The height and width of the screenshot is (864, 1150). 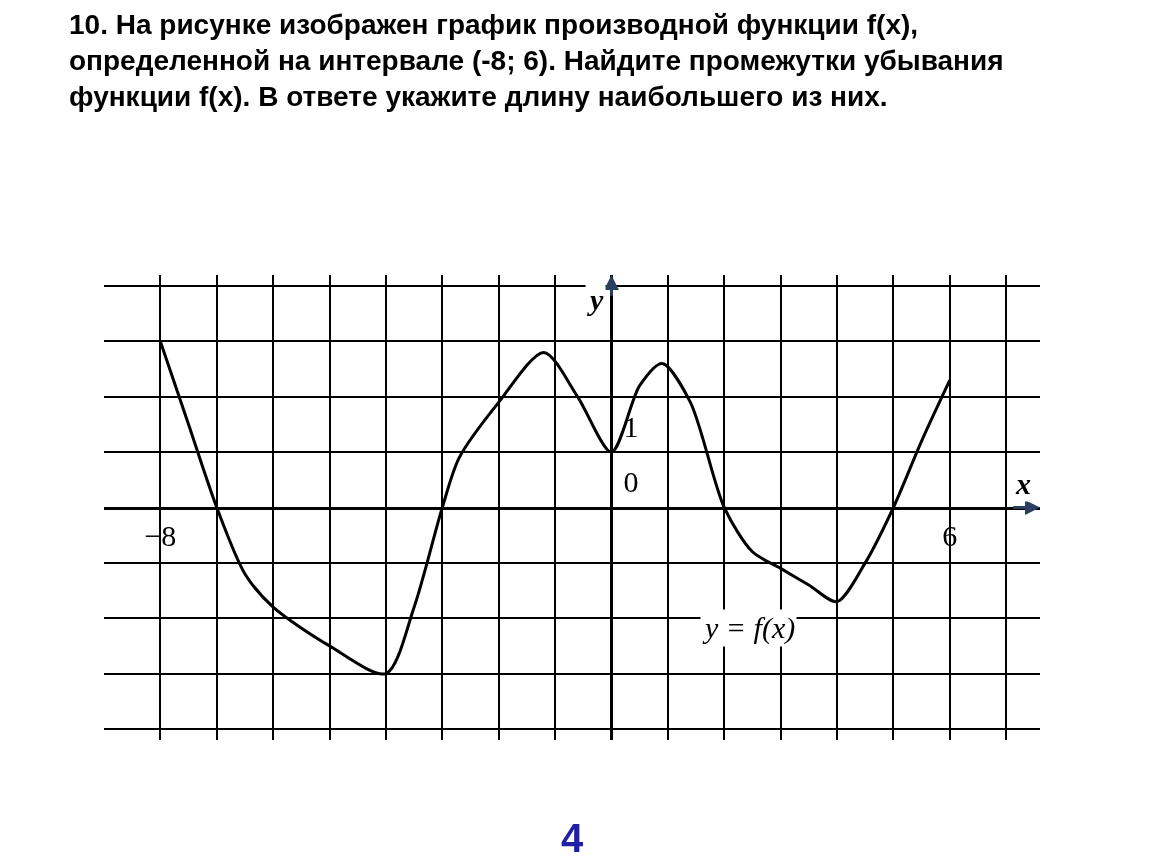 I want to click on y-tick-label: 1, so click(x=631, y=426).